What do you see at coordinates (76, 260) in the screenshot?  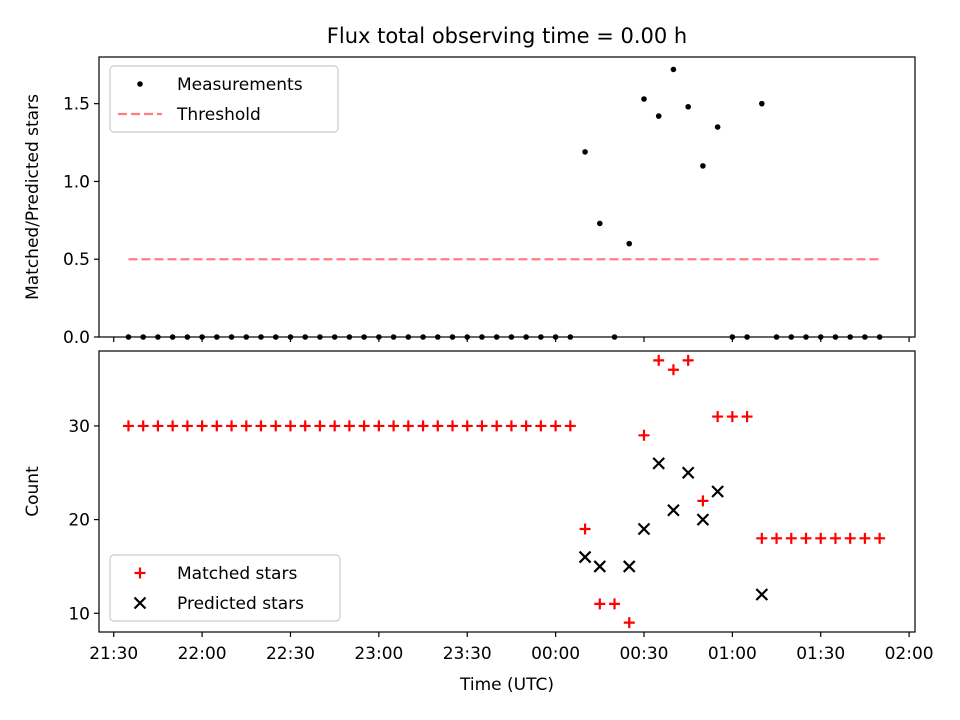 I see `top-y-tick-label: 0.5` at bounding box center [76, 260].